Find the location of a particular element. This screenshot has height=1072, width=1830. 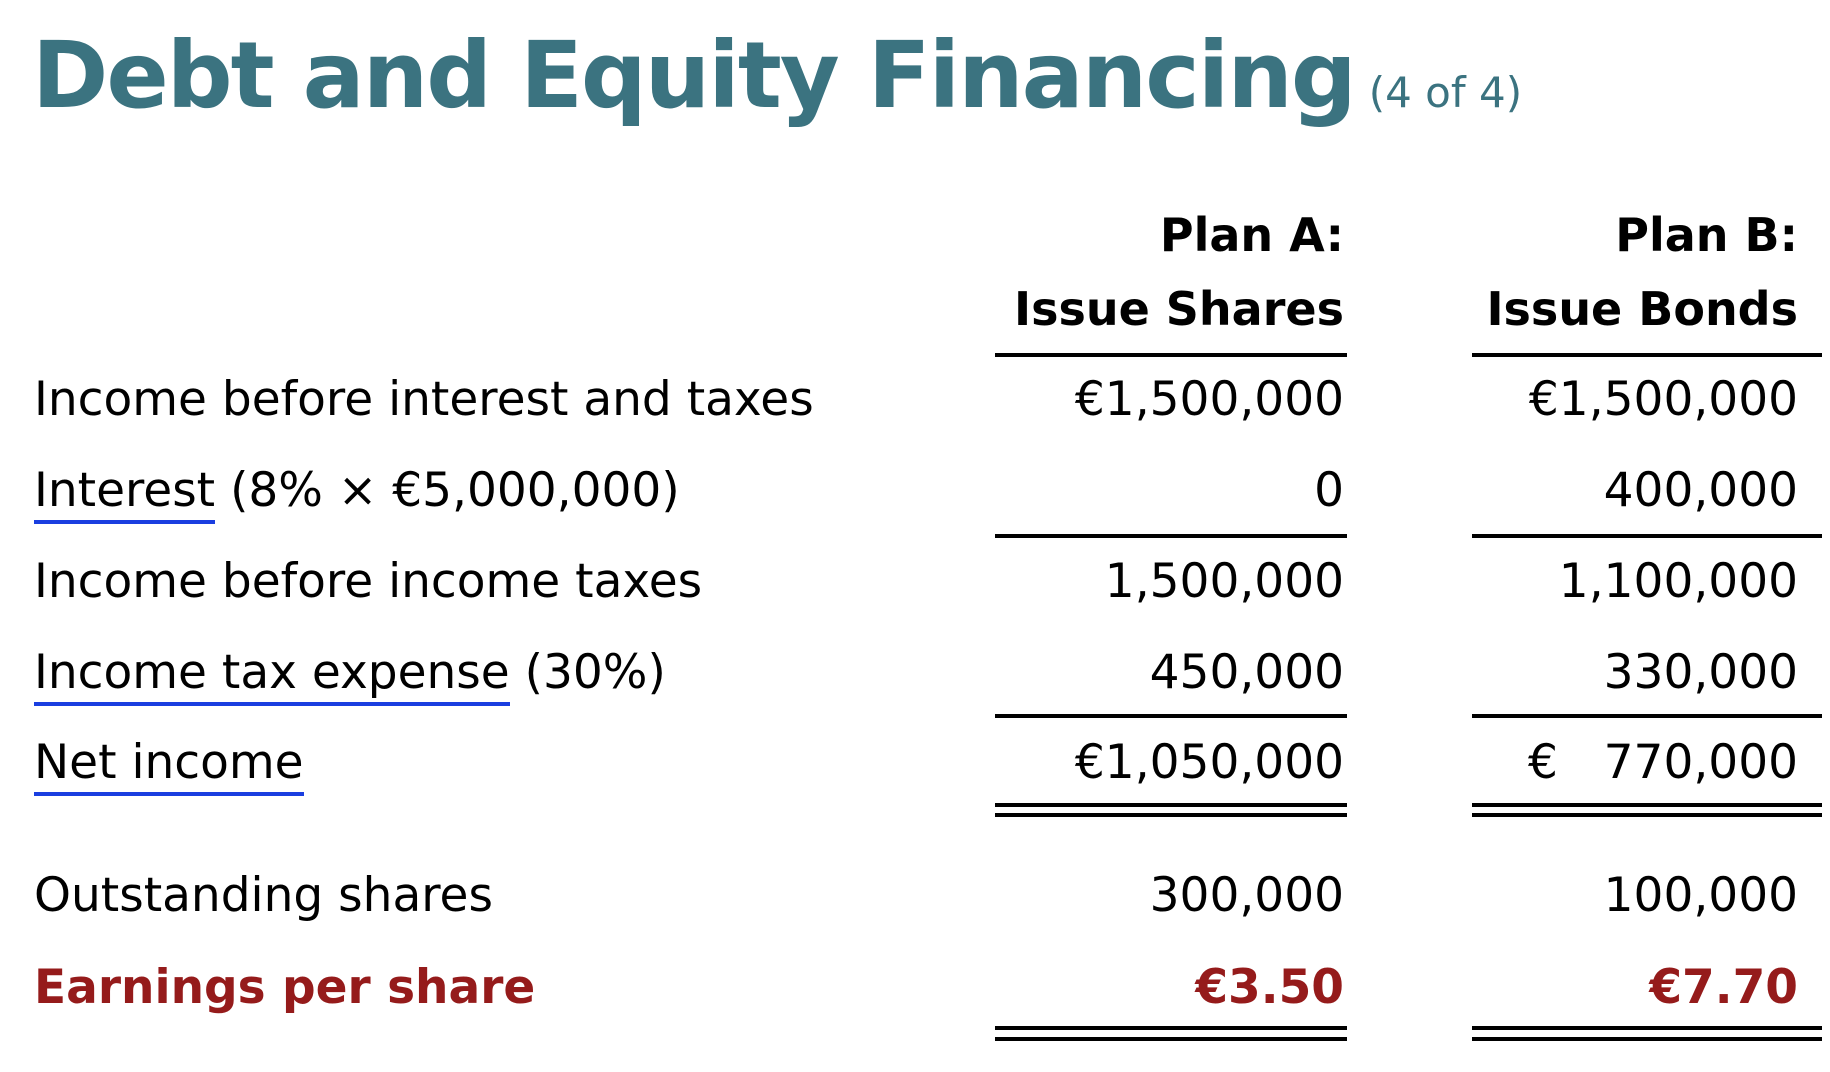

column-header-plan-a-line1: Plan A: is located at coordinates (1251, 235).